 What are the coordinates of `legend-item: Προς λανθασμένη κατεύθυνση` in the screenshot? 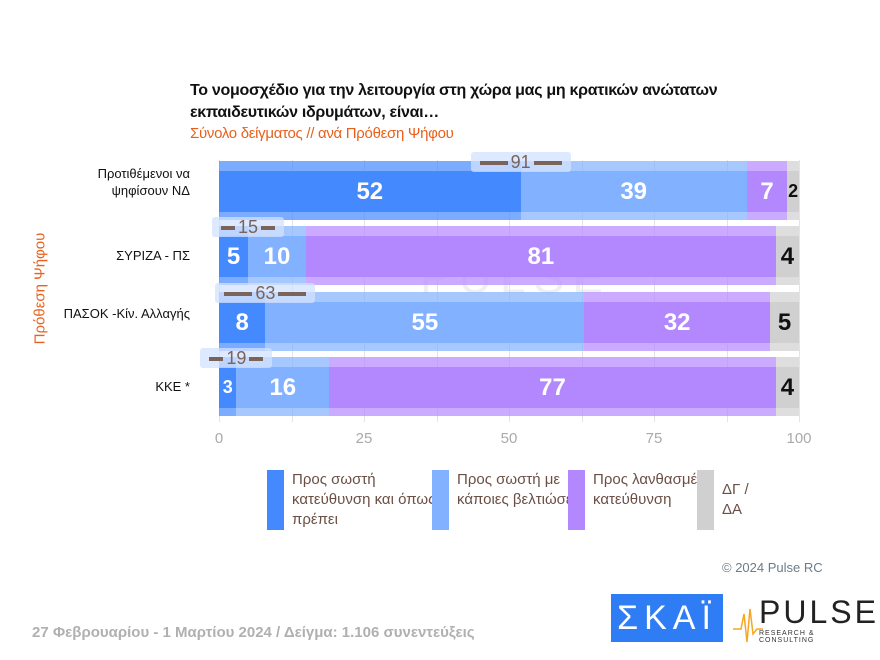 It's located at (643, 500).